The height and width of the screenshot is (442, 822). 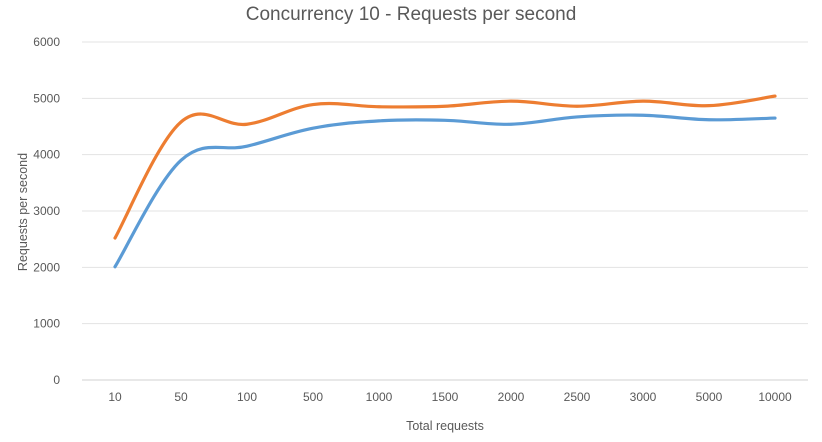 I want to click on y-tick-label-0: 0, so click(x=56, y=380).